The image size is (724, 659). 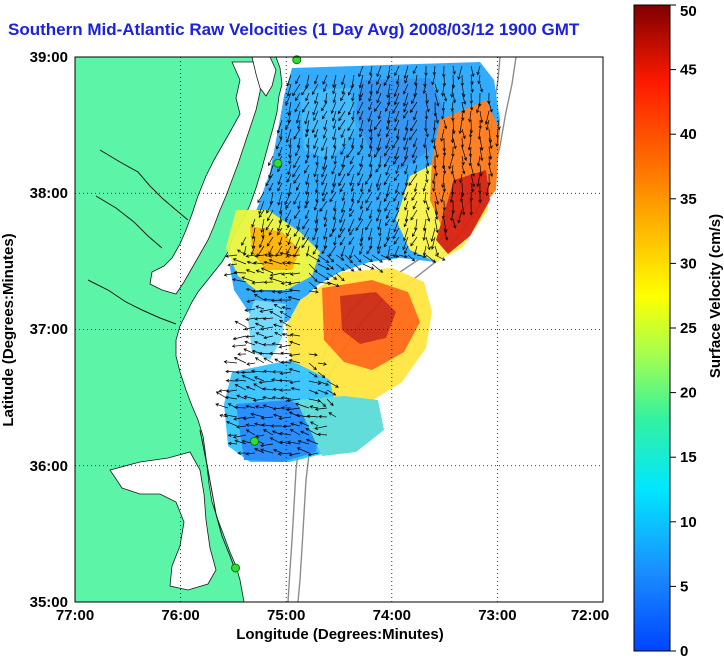 What do you see at coordinates (684, 586) in the screenshot?
I see `colorbar-tick-label: 5` at bounding box center [684, 586].